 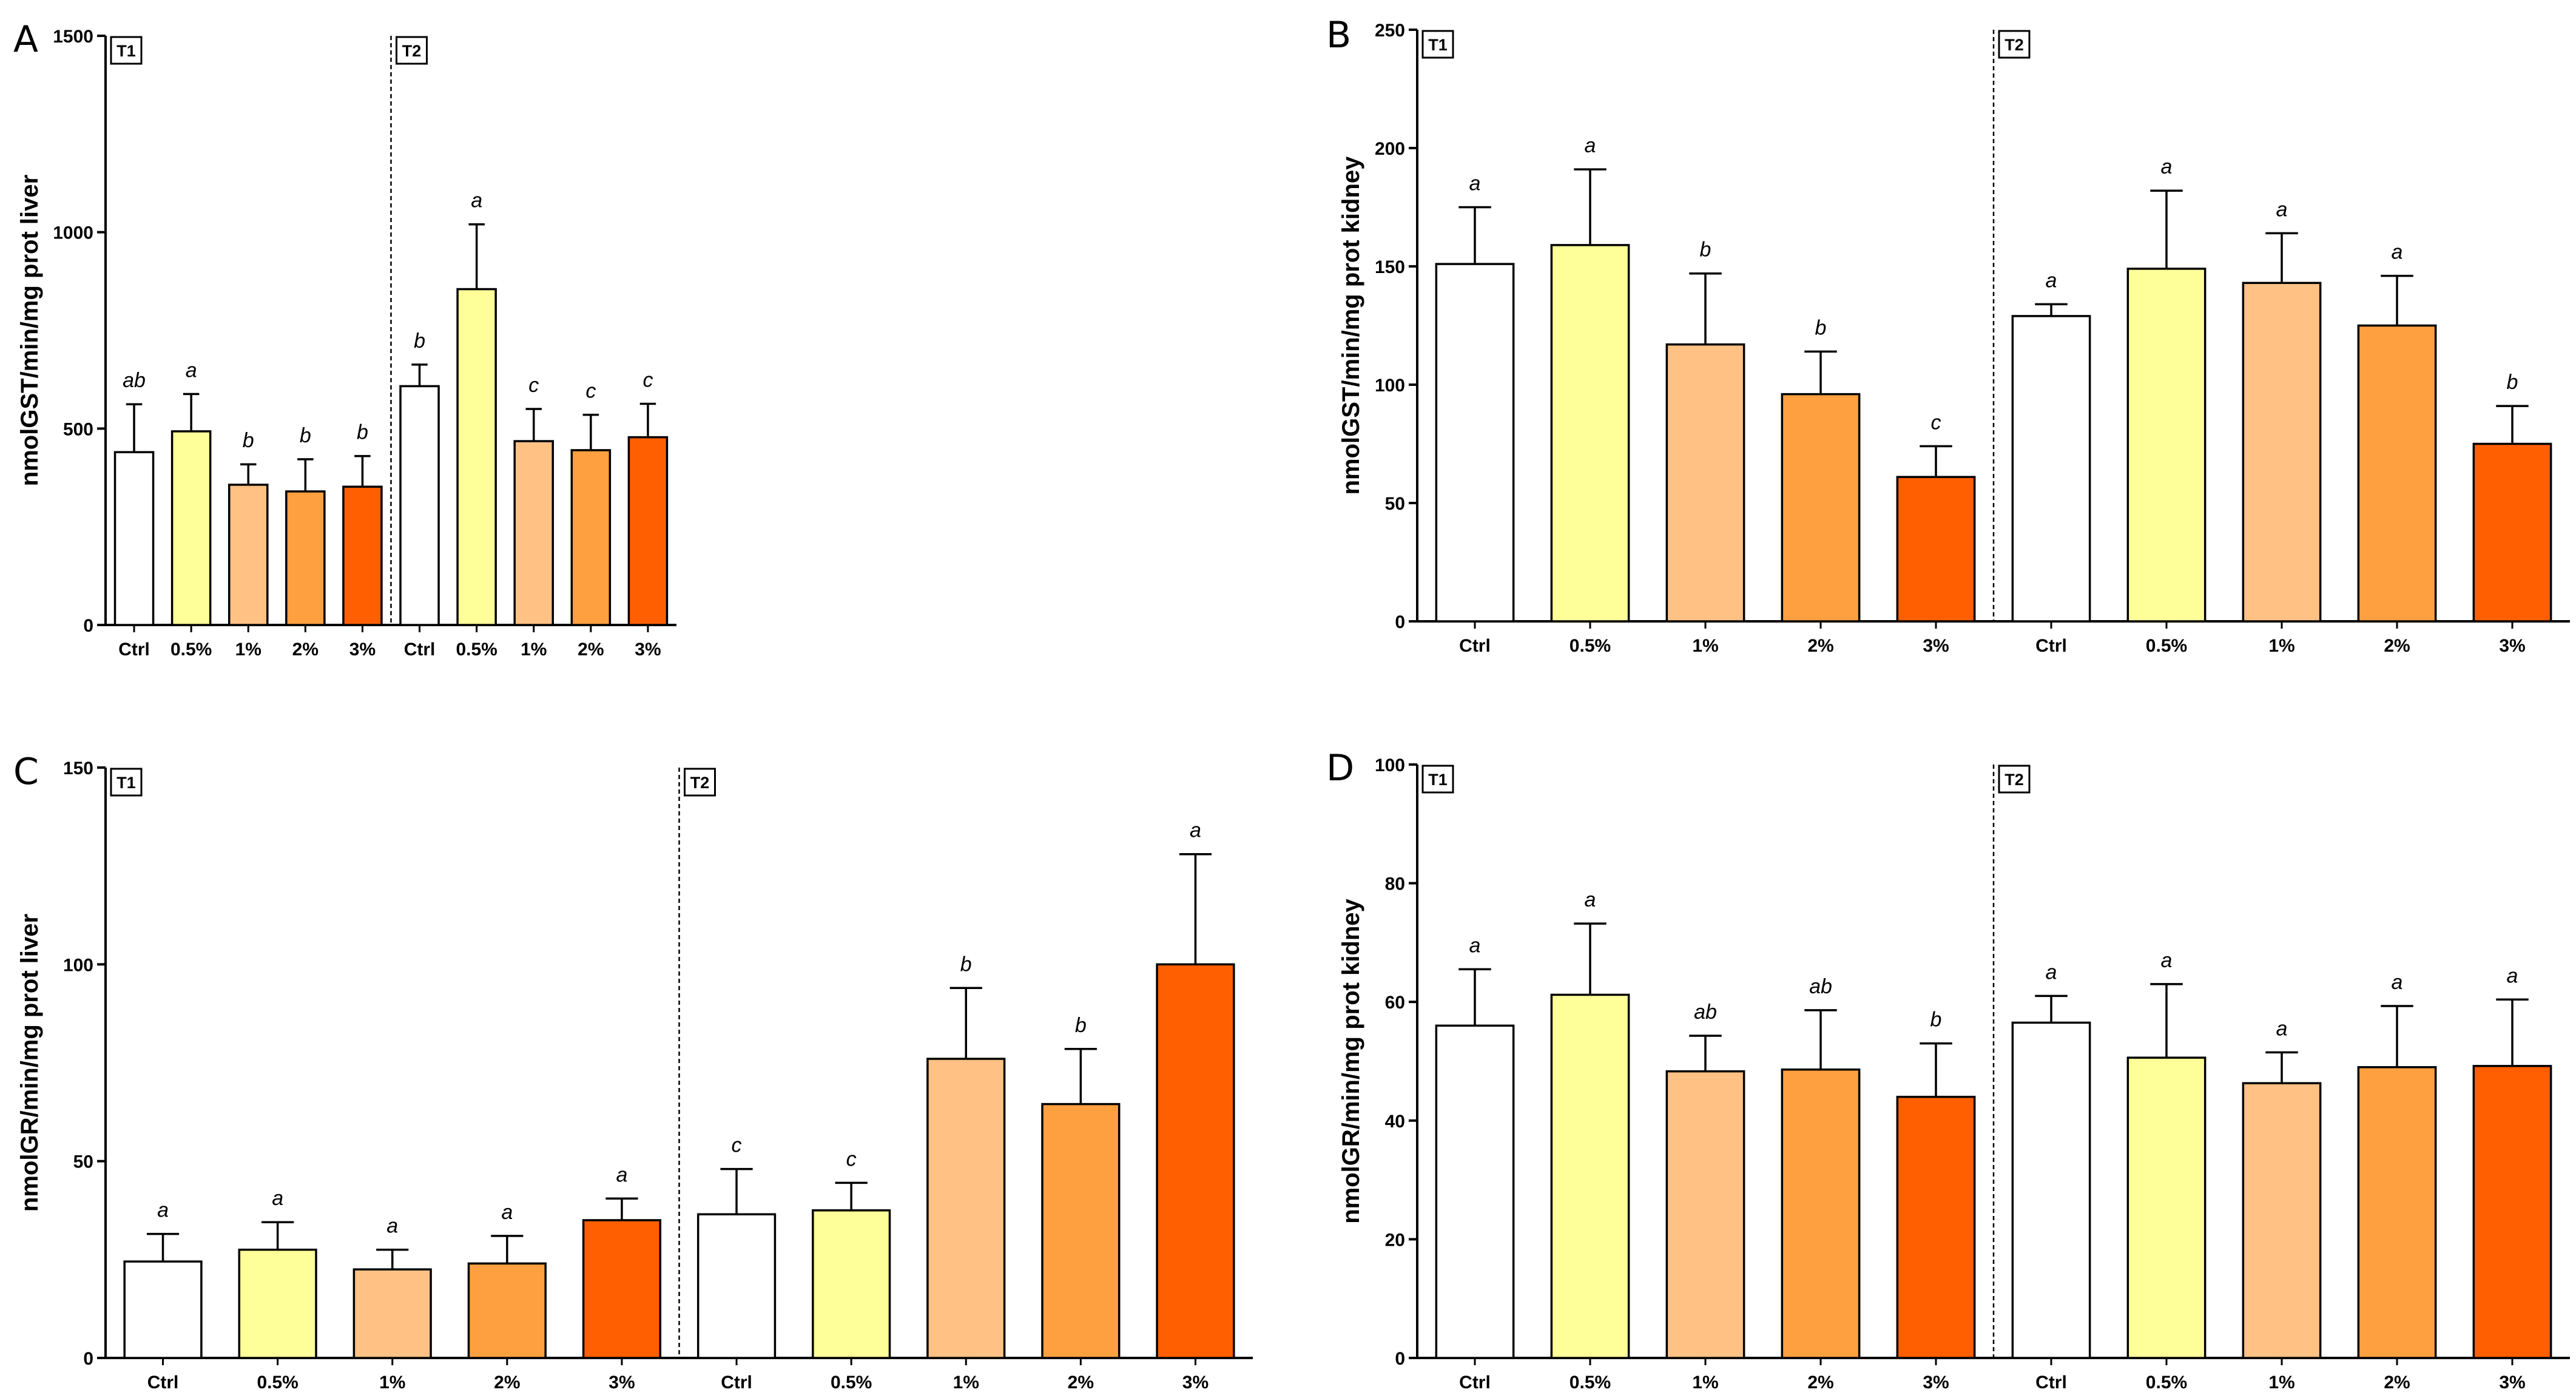 I want to click on y-tick-label: 250, so click(x=1390, y=31).